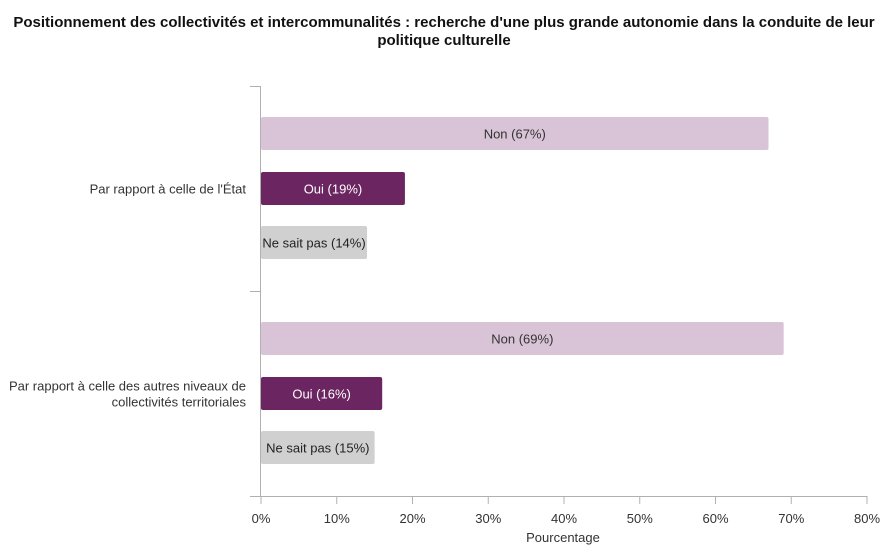 This screenshot has width=888, height=557. What do you see at coordinates (867, 518) in the screenshot?
I see `x-tick-label: 80%` at bounding box center [867, 518].